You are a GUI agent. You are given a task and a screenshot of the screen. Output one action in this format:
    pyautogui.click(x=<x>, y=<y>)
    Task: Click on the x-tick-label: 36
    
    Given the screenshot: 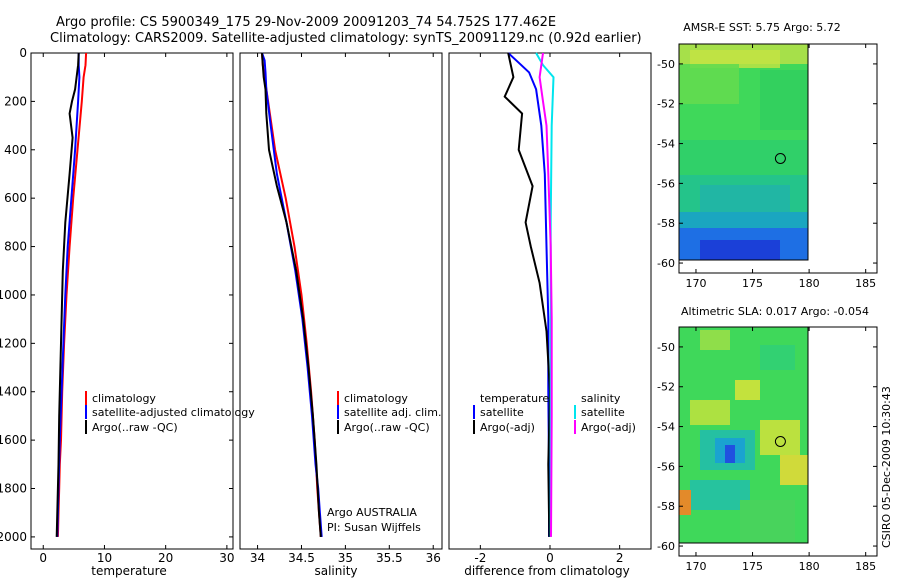 What is the action you would take?
    pyautogui.click(x=433, y=558)
    